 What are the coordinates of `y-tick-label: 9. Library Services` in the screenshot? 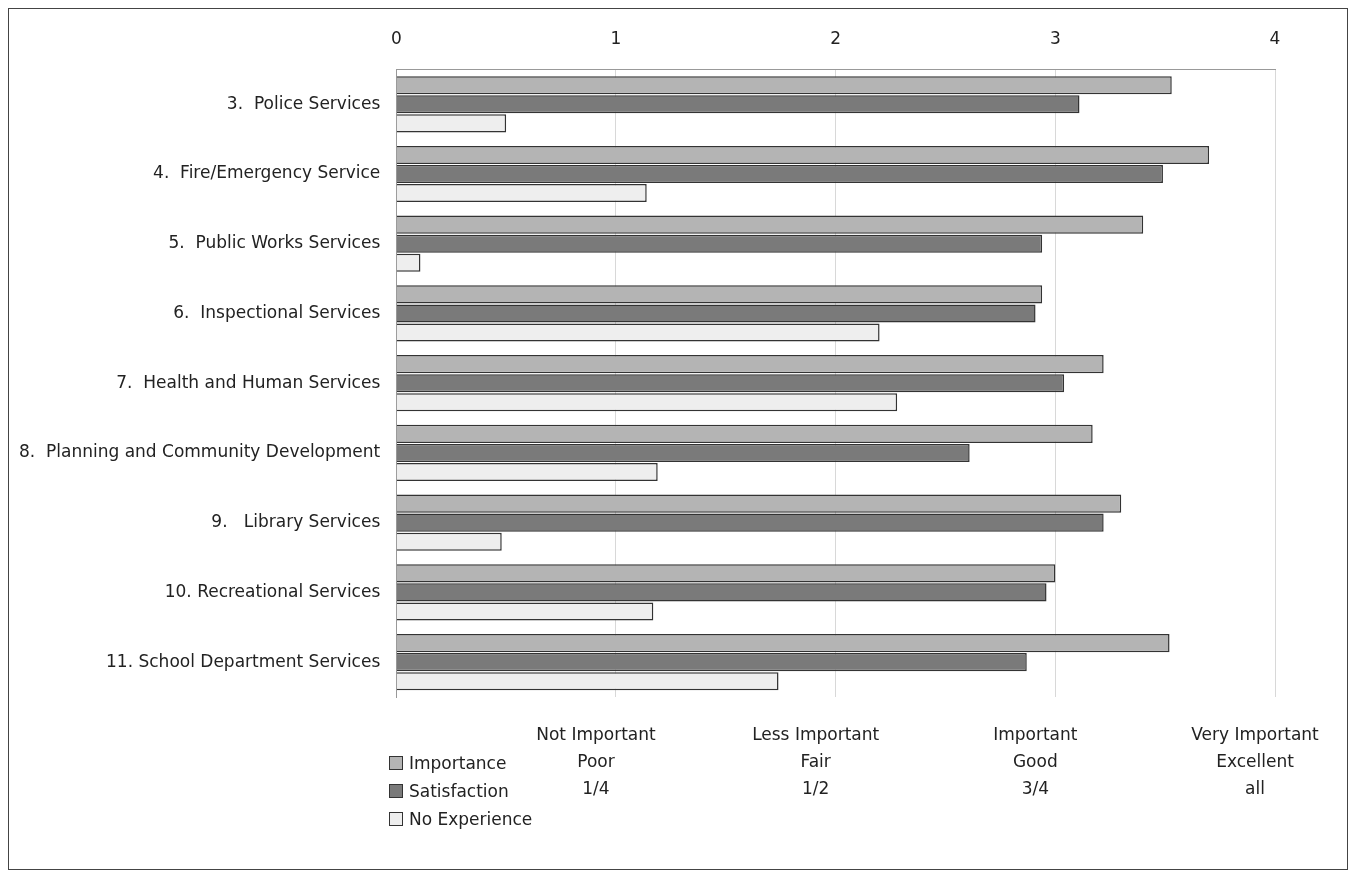 It's located at (296, 521).